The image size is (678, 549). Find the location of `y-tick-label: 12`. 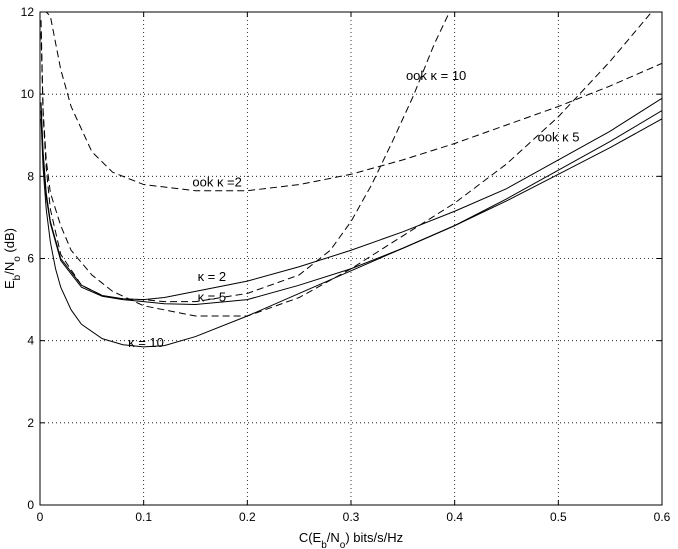

y-tick-label: 12 is located at coordinates (28, 12).